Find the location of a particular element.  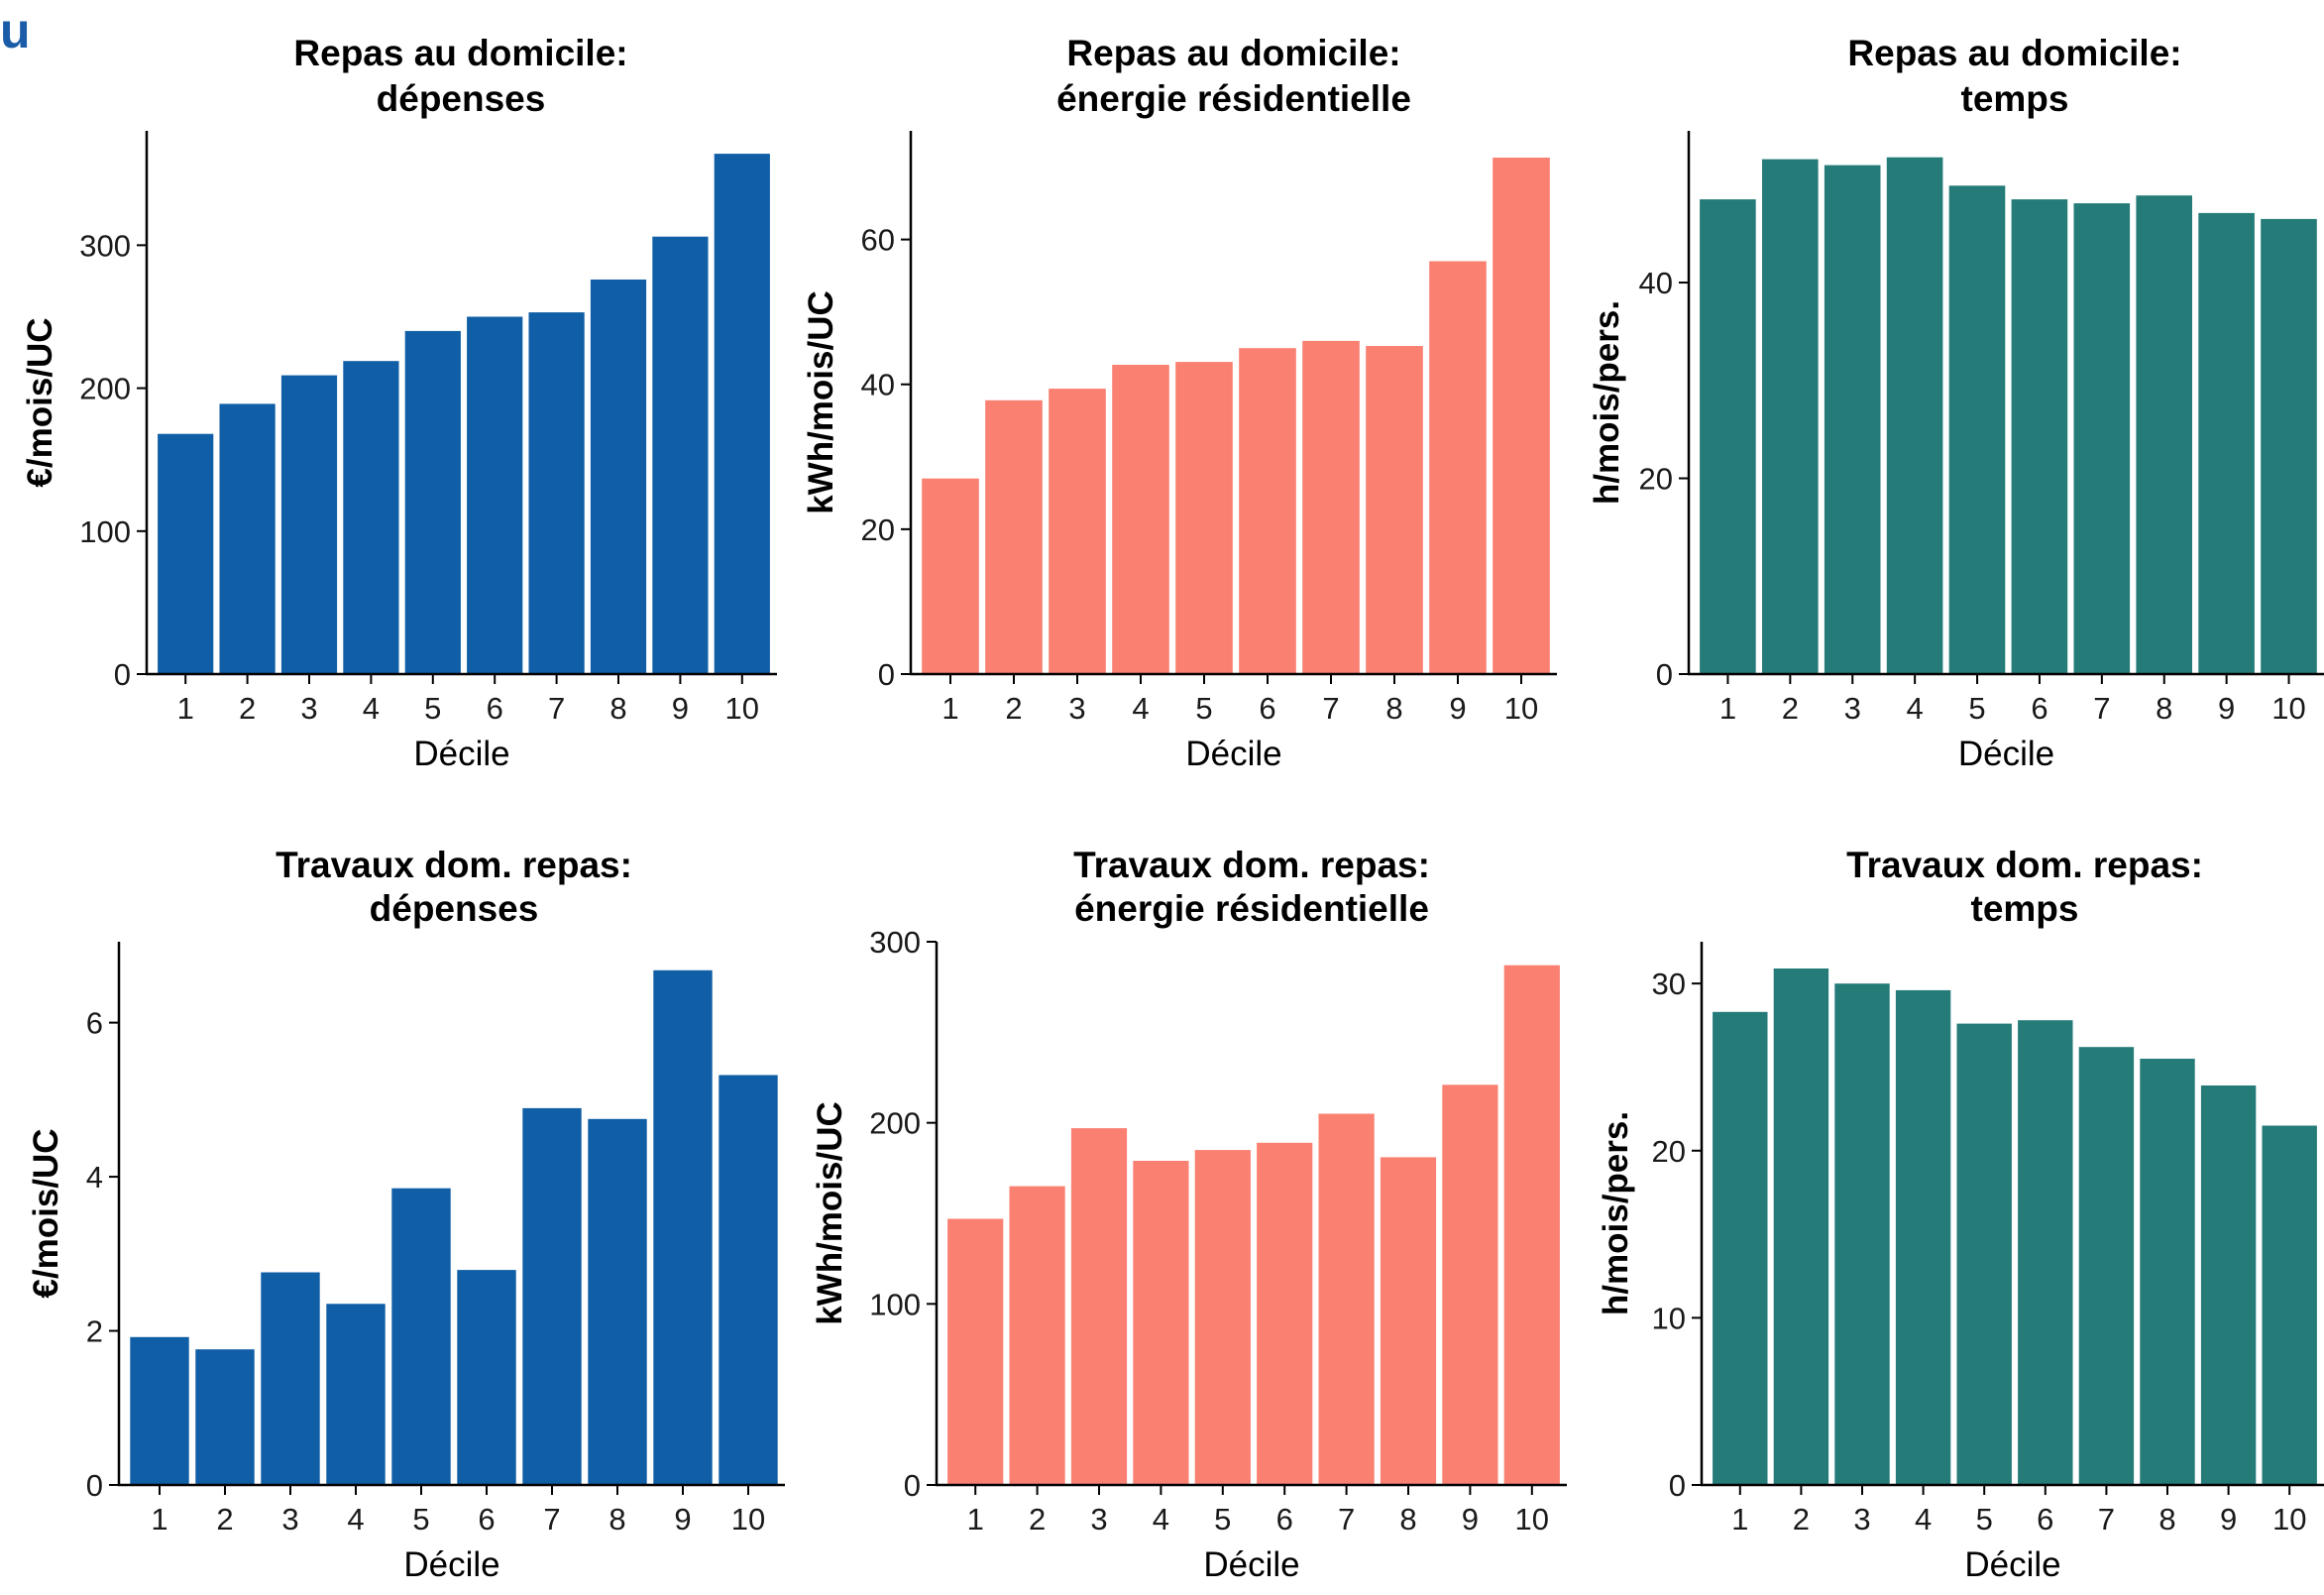

chart-title-line-2: temps is located at coordinates (2025, 908).